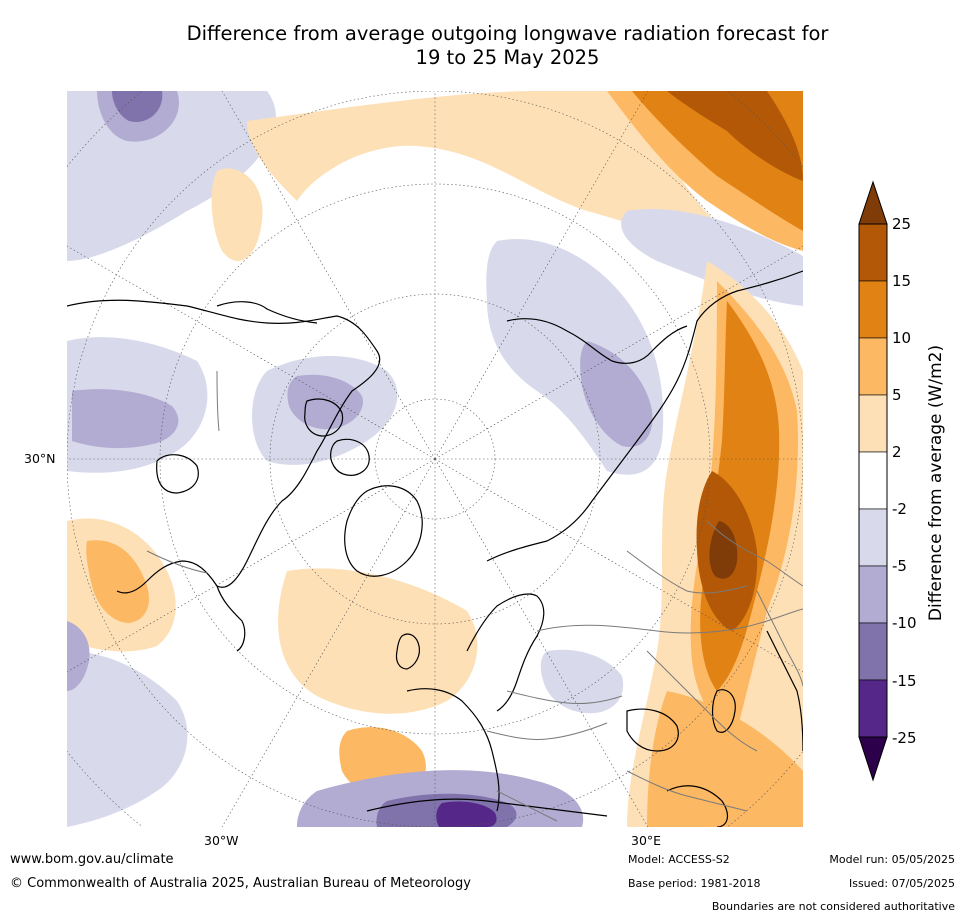 The image size is (965, 919). I want to click on negative-anomaly-arctic-core, so click(325, 402).